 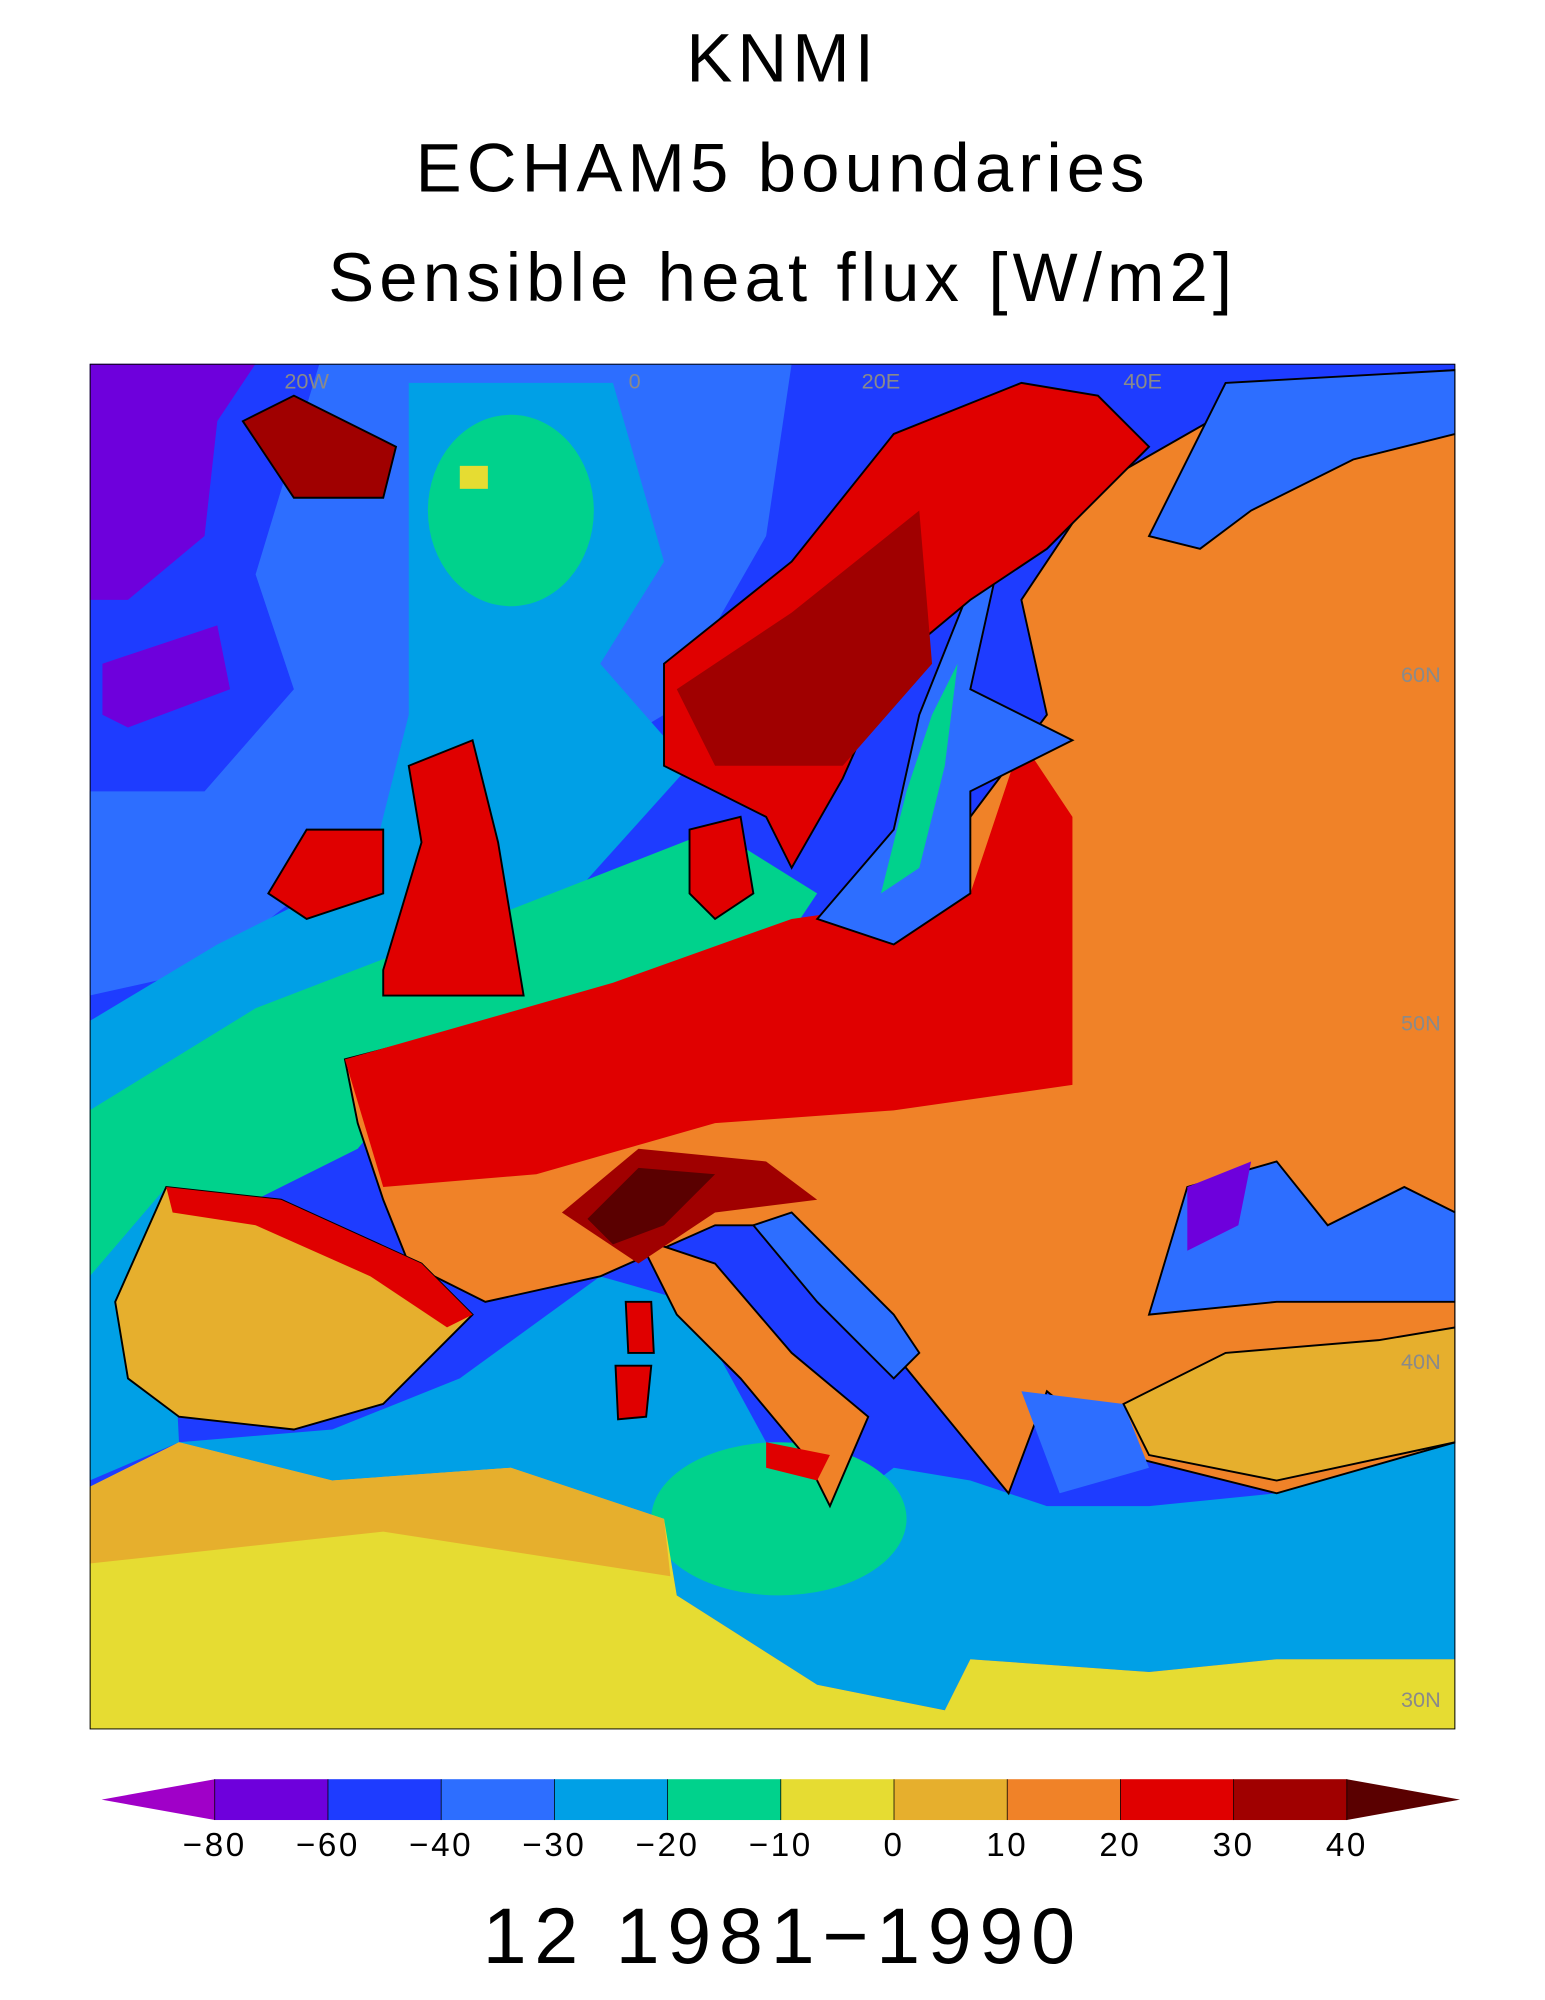 I want to click on lat-label: 50N, so click(x=1421, y=1023).